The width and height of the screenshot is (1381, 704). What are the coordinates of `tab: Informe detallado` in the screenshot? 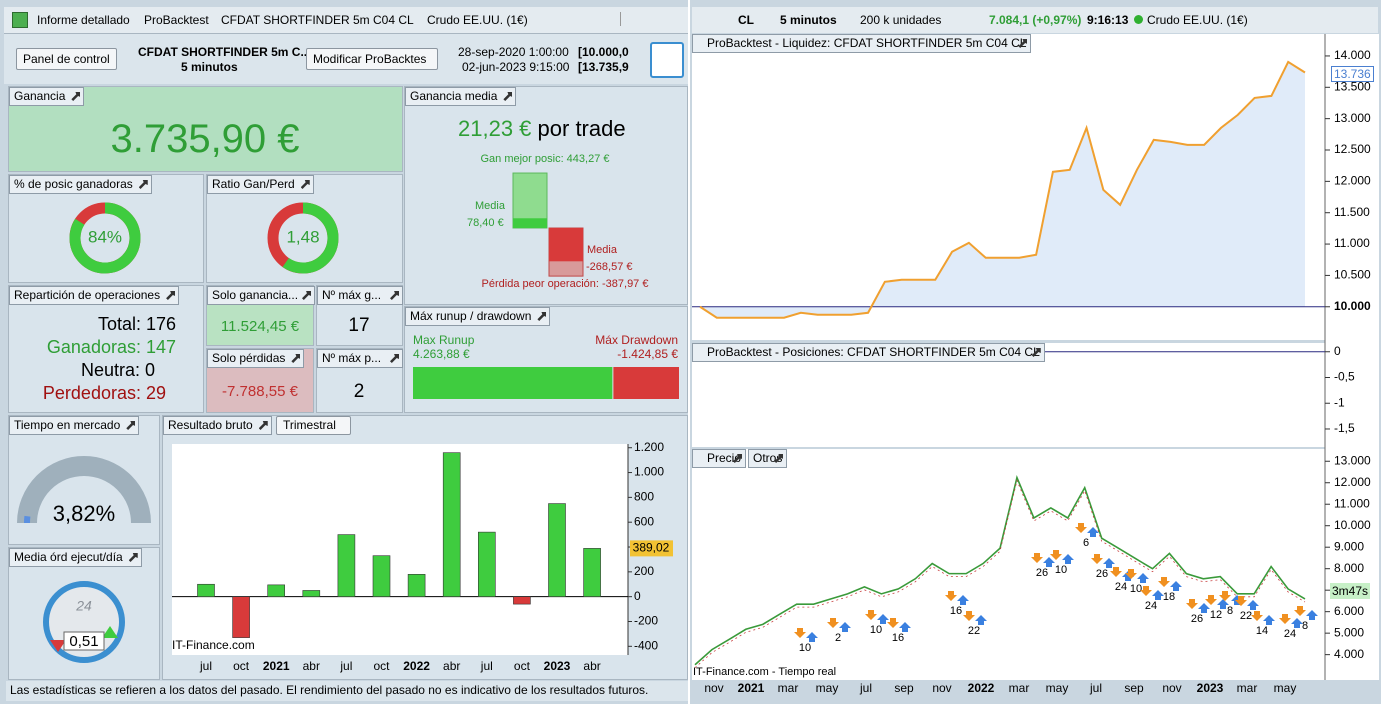 It's located at (83, 20).